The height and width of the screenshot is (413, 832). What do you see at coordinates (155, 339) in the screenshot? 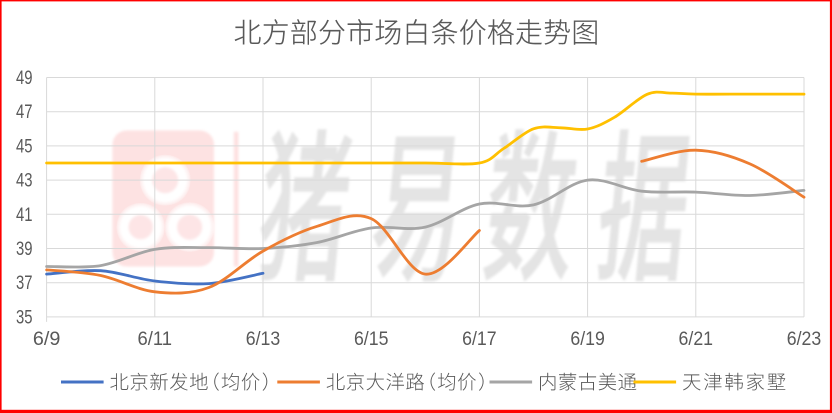
I see `svg-text: 6/11` at bounding box center [155, 339].